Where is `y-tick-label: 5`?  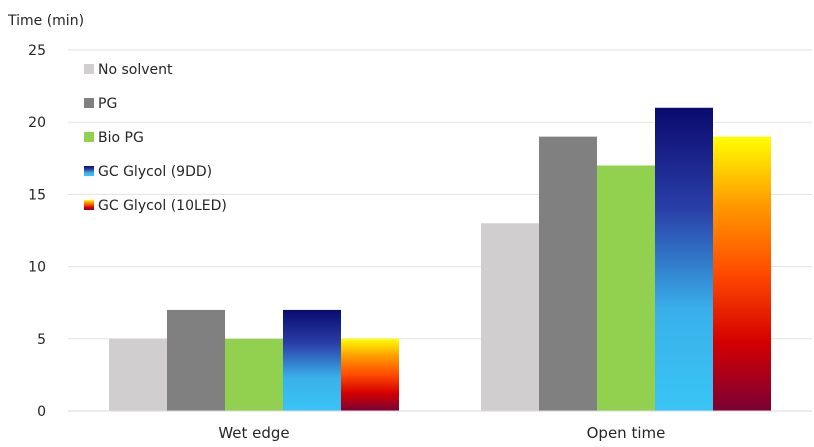 y-tick-label: 5 is located at coordinates (41, 340).